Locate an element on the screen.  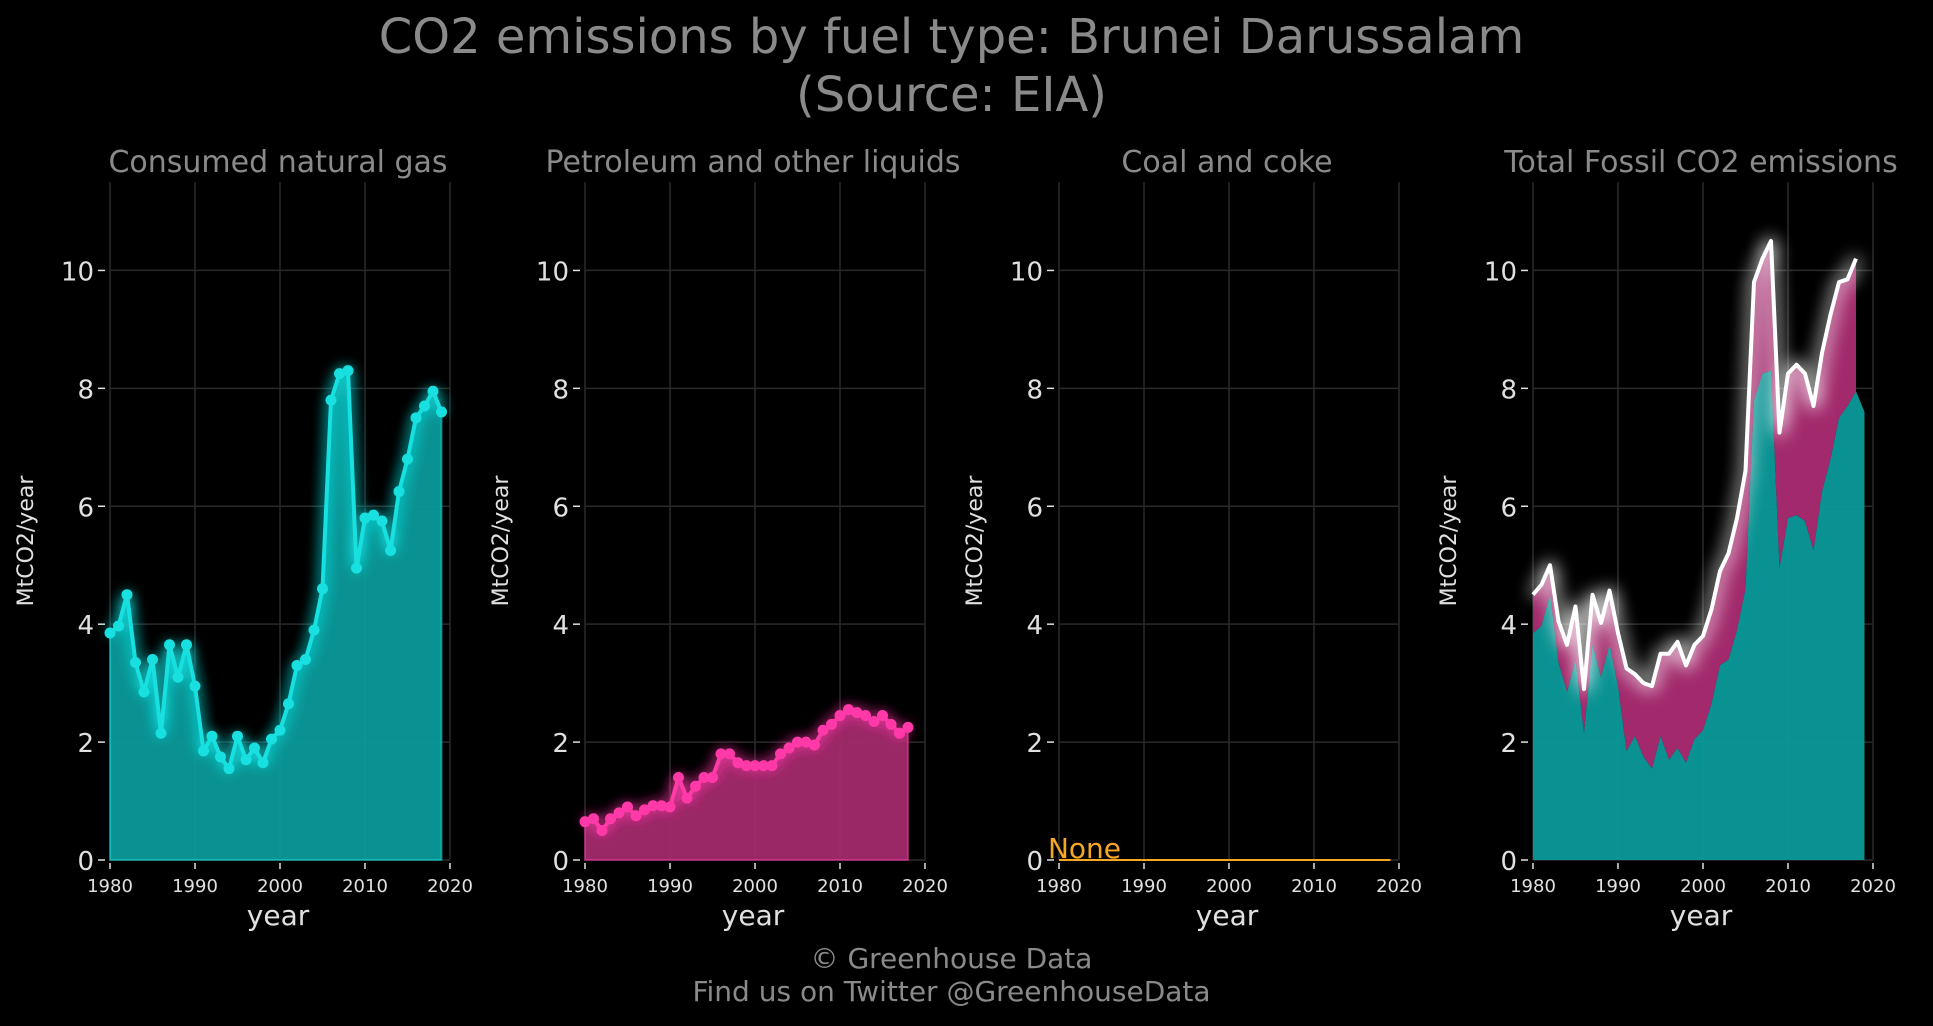
series-line is located at coordinates (276, 569).